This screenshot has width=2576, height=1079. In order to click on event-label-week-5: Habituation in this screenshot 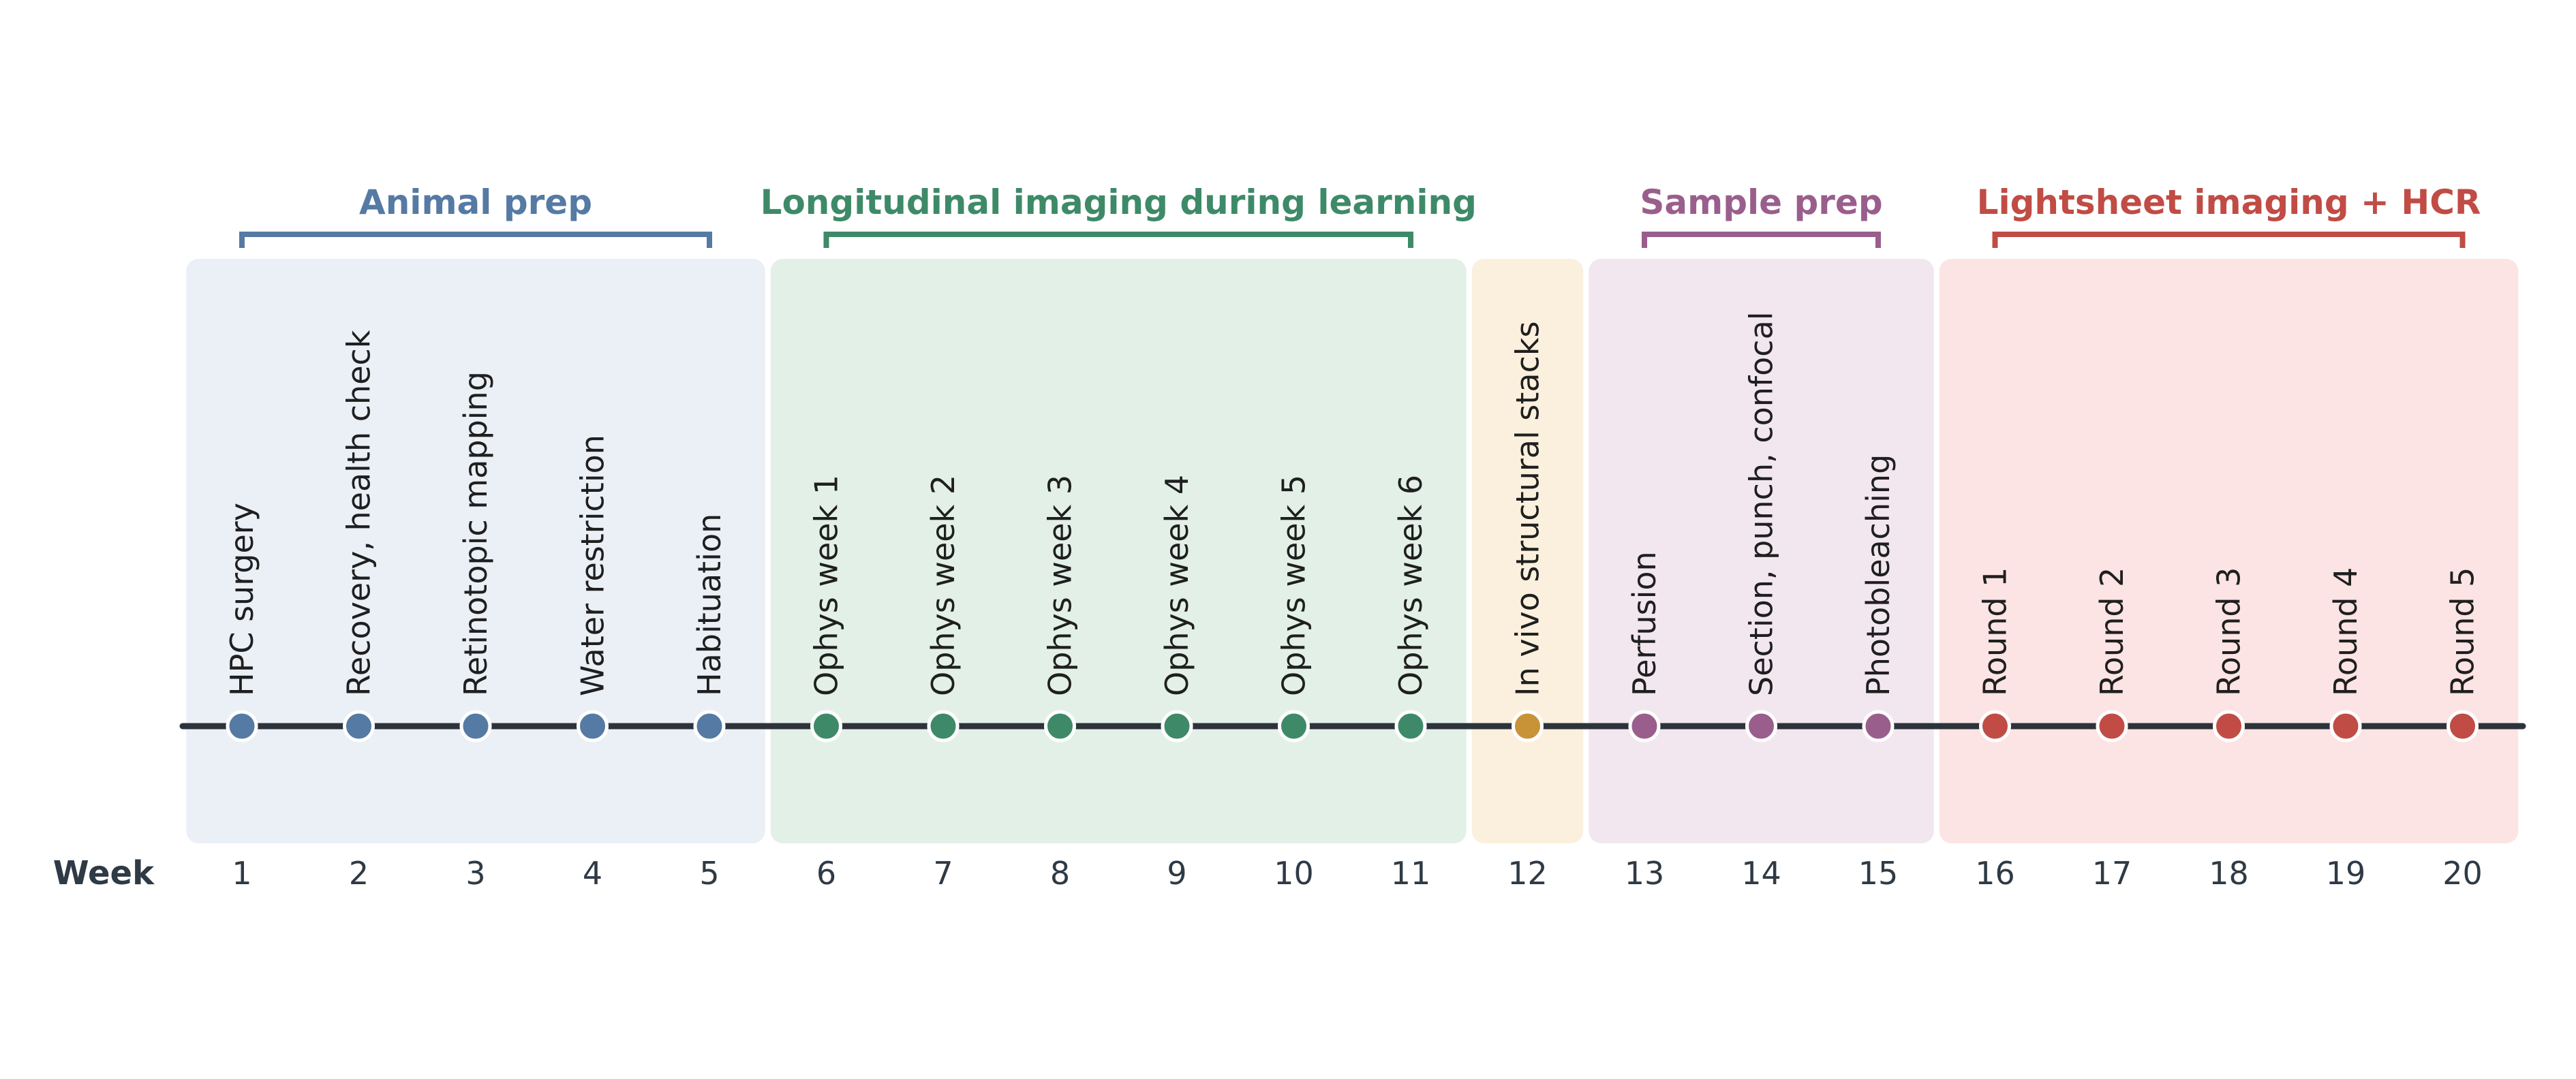, I will do `click(710, 605)`.